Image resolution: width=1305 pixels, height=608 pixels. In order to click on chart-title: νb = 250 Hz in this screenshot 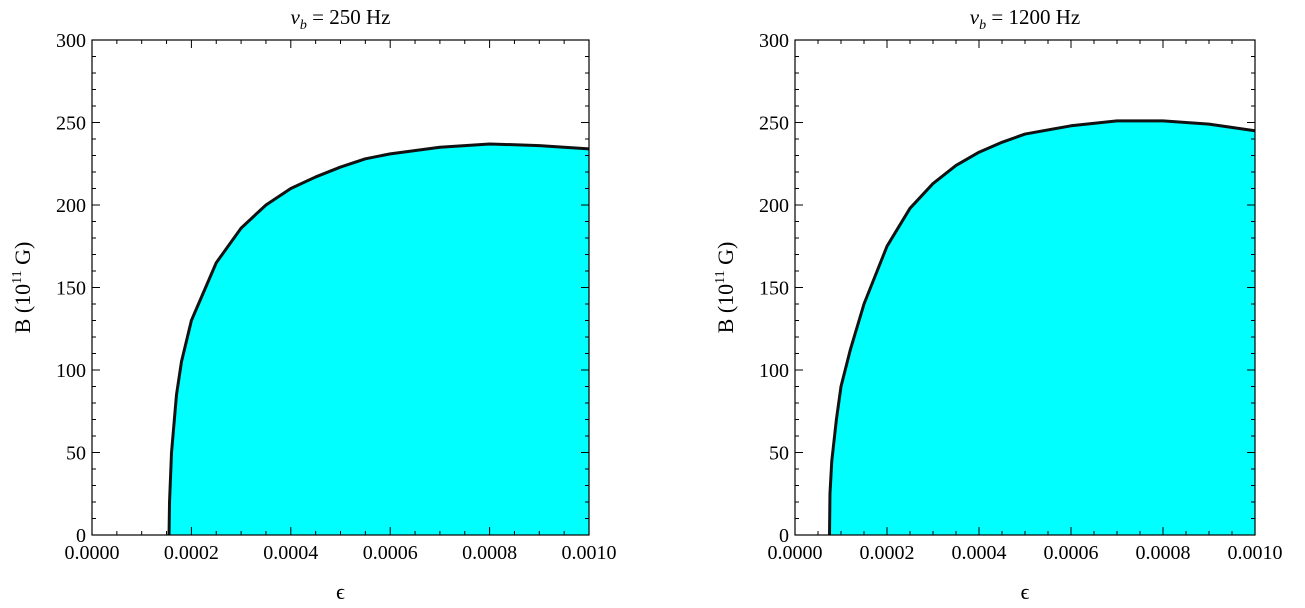, I will do `click(341, 19)`.